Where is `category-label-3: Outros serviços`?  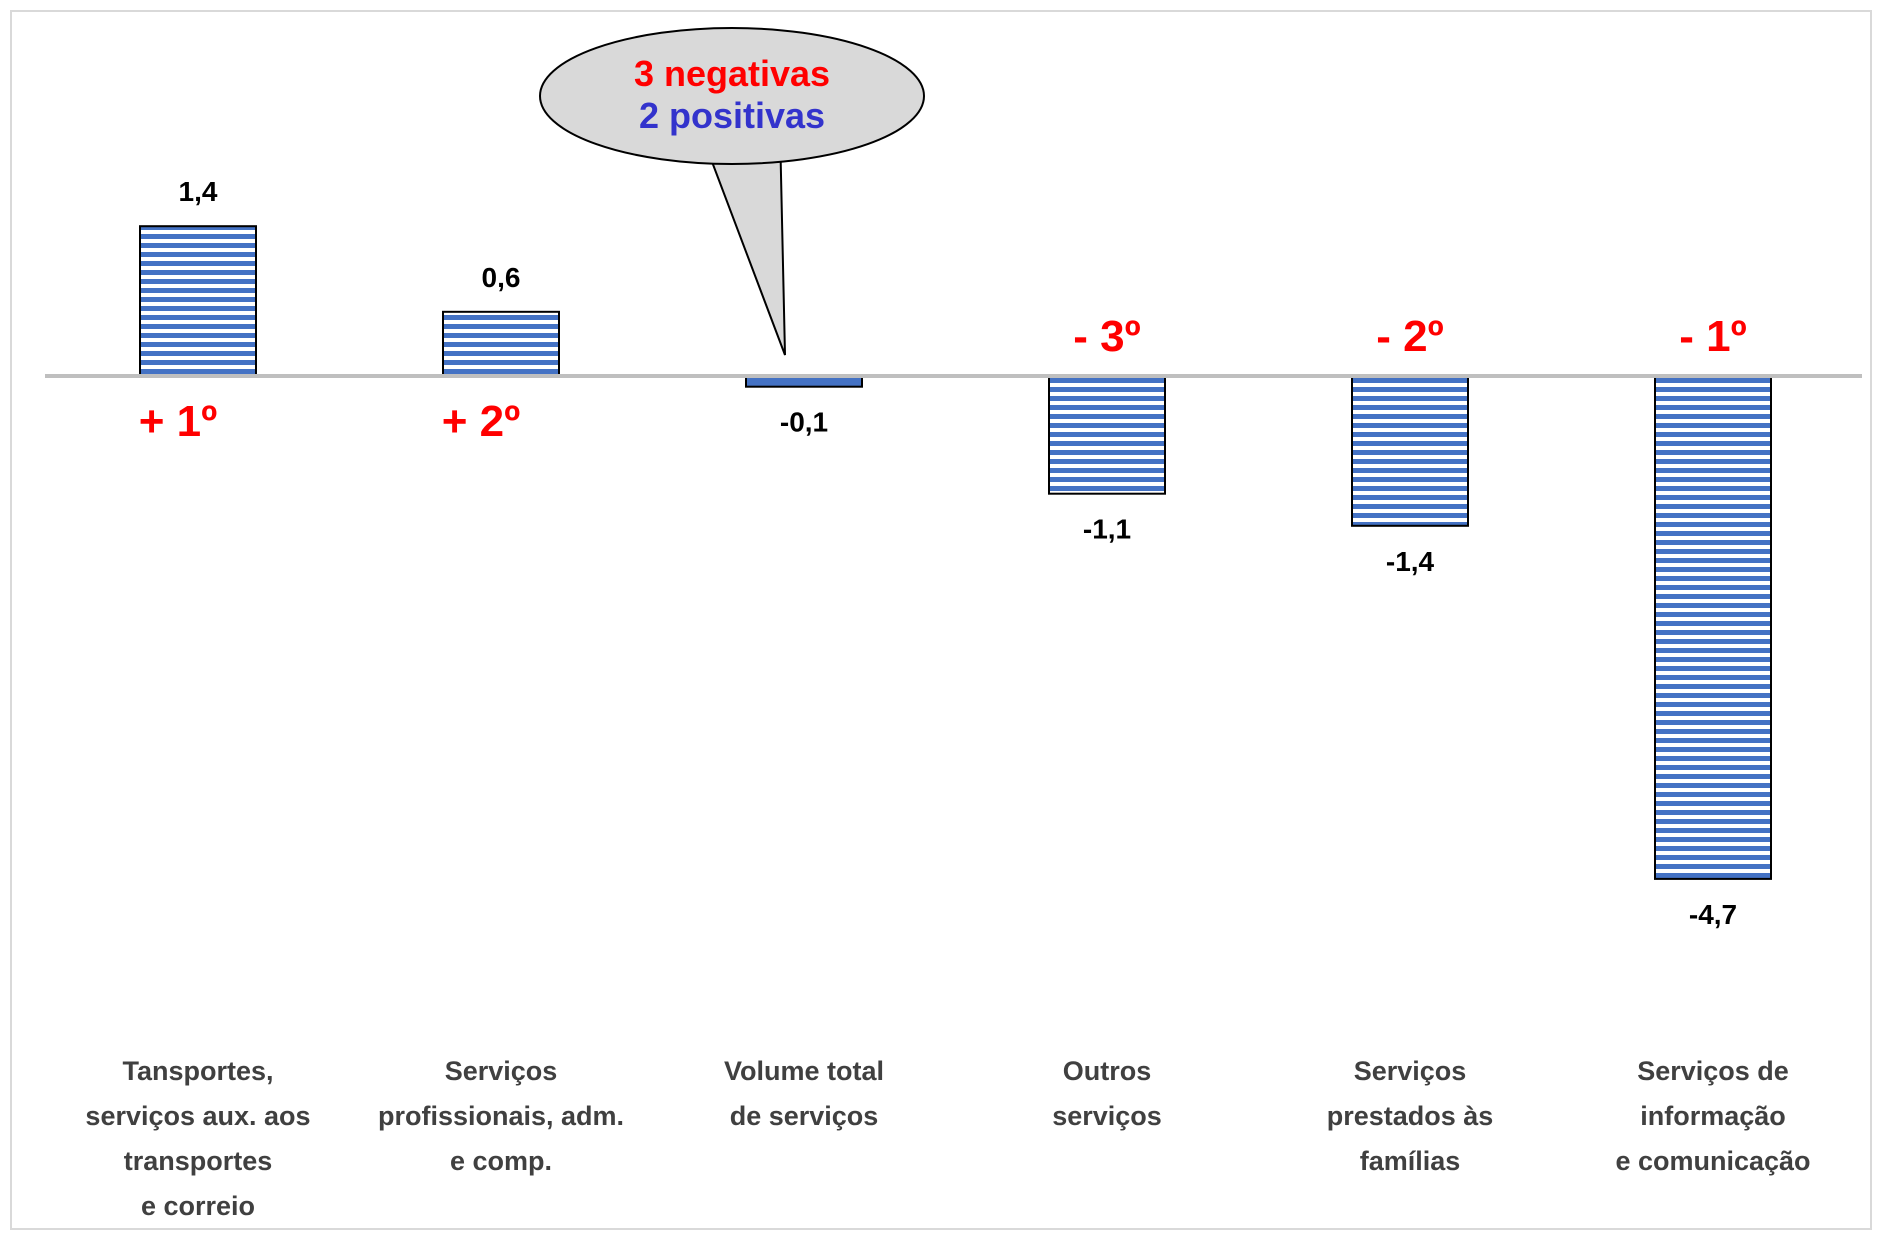 category-label-3: Outros serviços is located at coordinates (1107, 1093).